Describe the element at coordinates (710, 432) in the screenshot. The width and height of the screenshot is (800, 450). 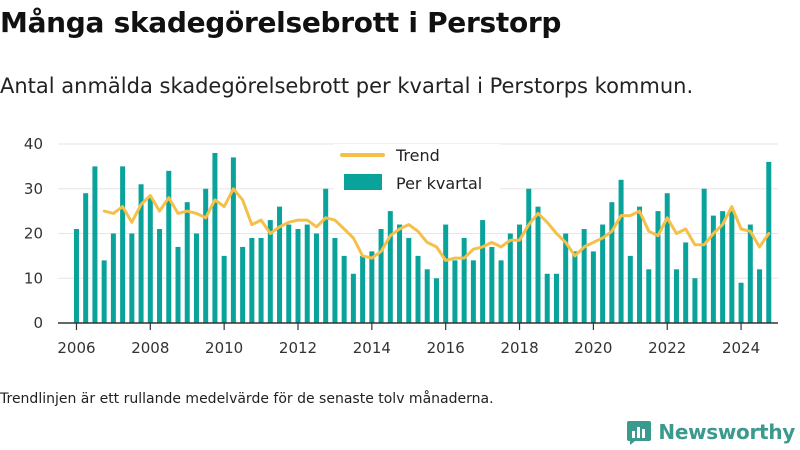
I see `newsworthy-logo: Newsworthy` at that location.